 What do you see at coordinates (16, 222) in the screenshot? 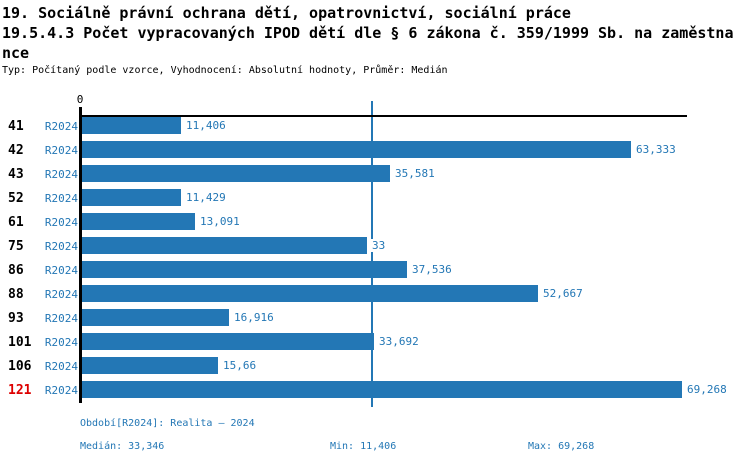
I see `row-category-label: 61` at bounding box center [16, 222].